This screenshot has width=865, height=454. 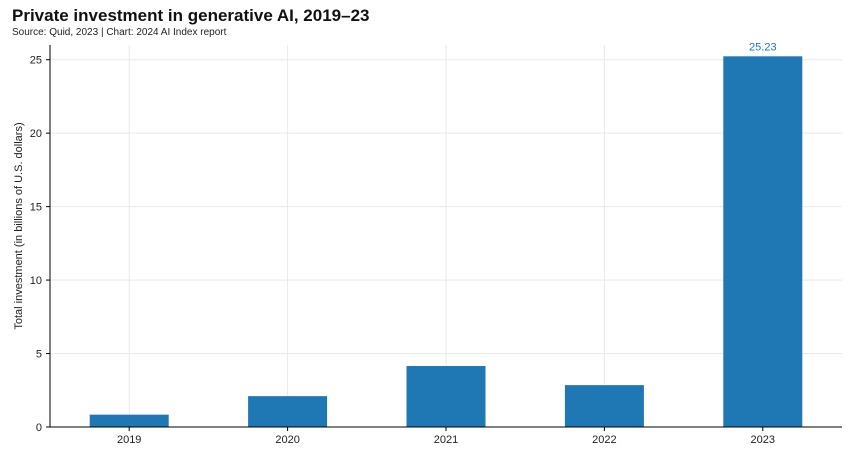 What do you see at coordinates (36, 281) in the screenshot?
I see `y-tick-label: 10` at bounding box center [36, 281].